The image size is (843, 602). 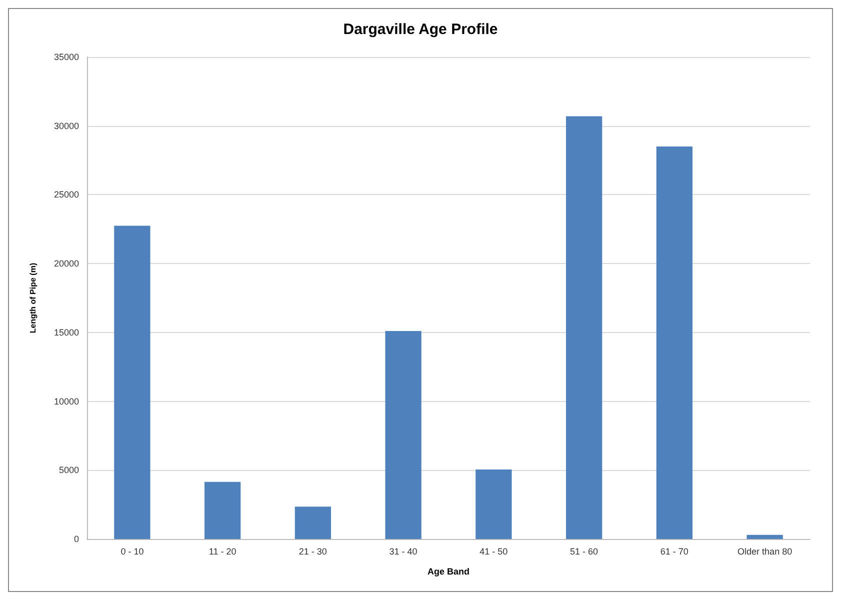 What do you see at coordinates (494, 551) in the screenshot?
I see `x-tick-label: 41 - 50` at bounding box center [494, 551].